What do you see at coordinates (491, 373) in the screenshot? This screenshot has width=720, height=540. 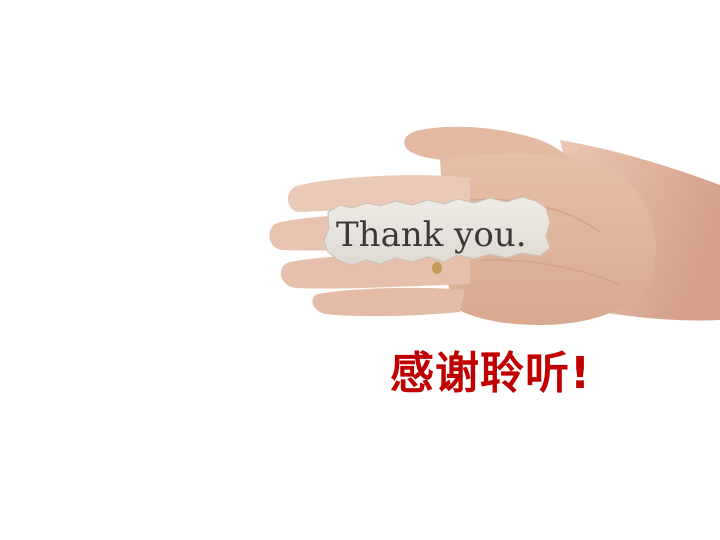 I see `closing-text: 感谢聆听!` at bounding box center [491, 373].